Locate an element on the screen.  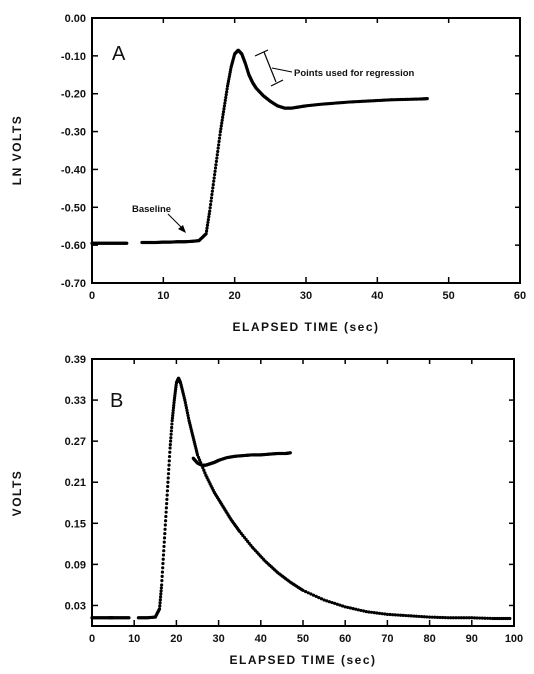
annotation-baseline-arrowhead is located at coordinates (182, 229).